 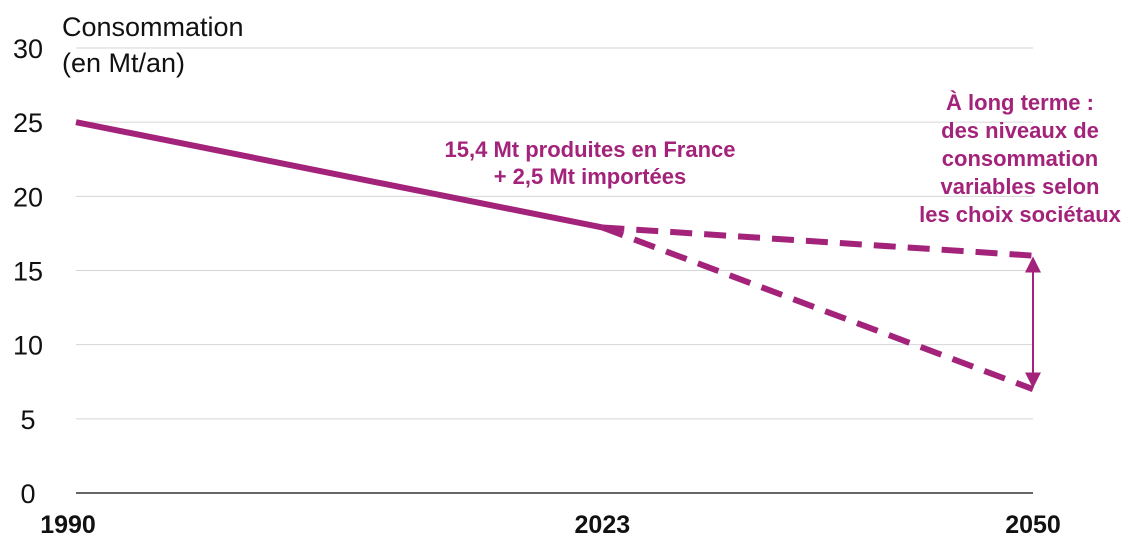 What do you see at coordinates (28, 346) in the screenshot?
I see `y-tick-label: 10` at bounding box center [28, 346].